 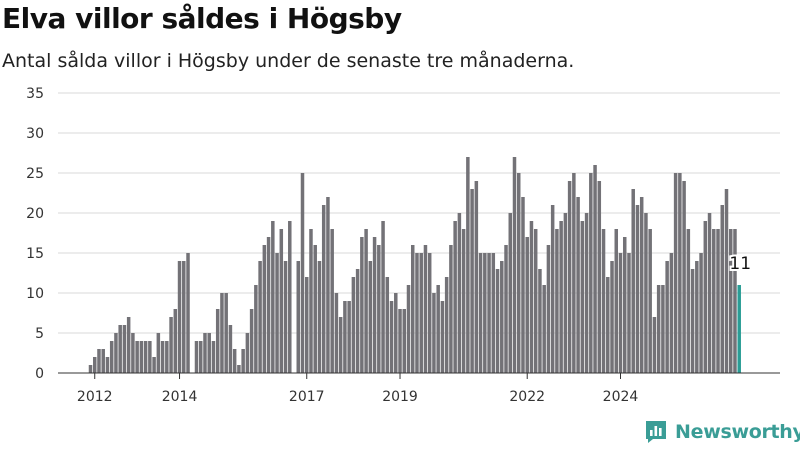 I want to click on y-tick-label: 0, so click(x=39, y=374).